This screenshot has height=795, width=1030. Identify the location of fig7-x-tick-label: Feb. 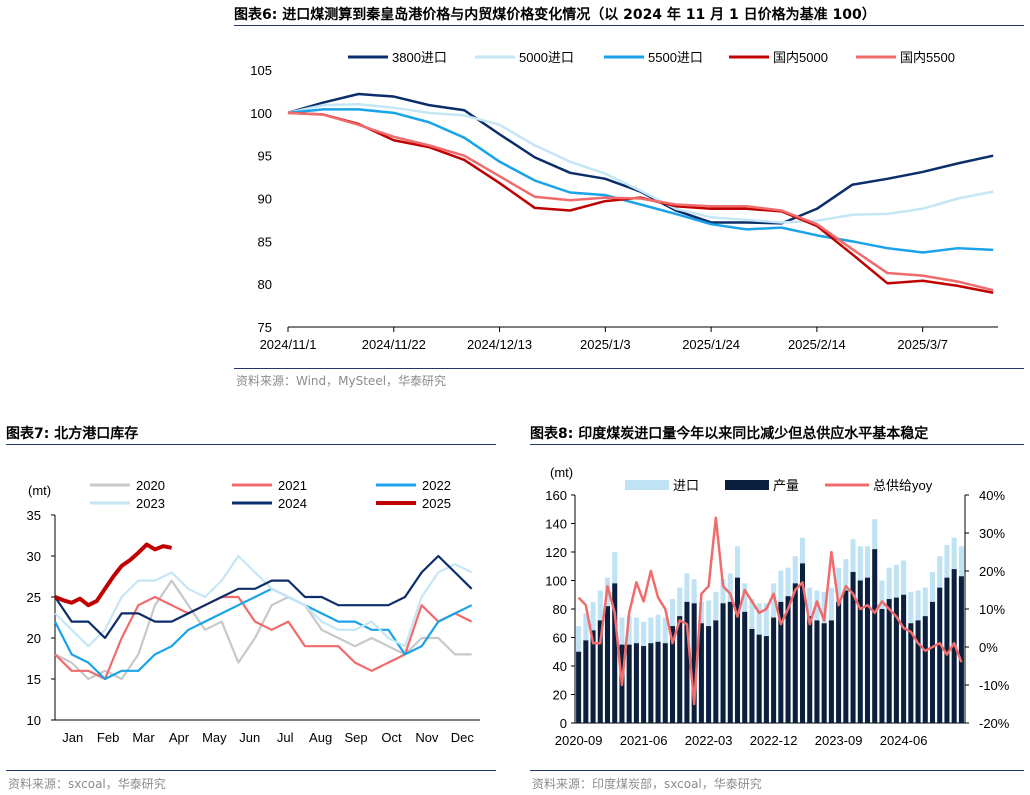
(108, 737).